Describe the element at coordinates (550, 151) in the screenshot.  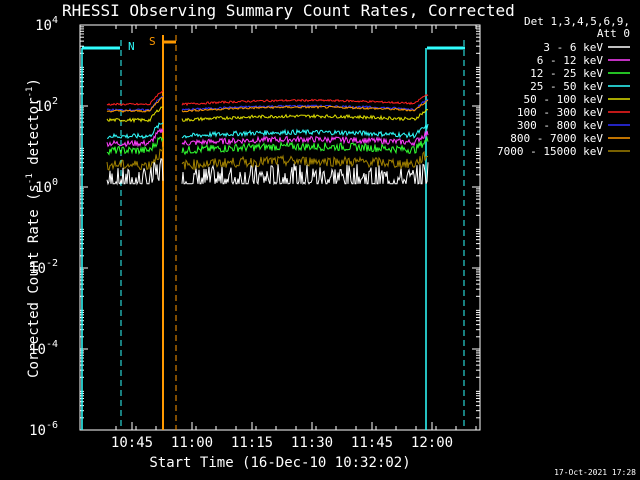
I see `legend-label: 7000 - 15000 keV` at that location.